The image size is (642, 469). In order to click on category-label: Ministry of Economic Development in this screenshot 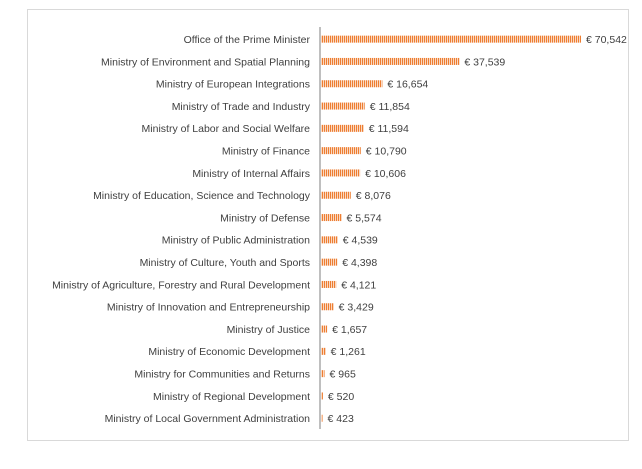, I will do `click(229, 352)`.